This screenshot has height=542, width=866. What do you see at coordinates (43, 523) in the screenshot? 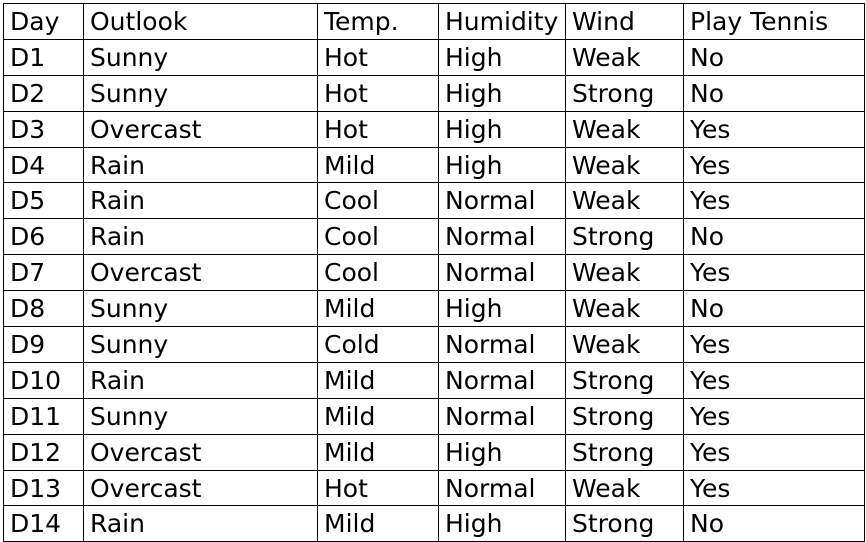
I see `cell-day: D14` at bounding box center [43, 523].